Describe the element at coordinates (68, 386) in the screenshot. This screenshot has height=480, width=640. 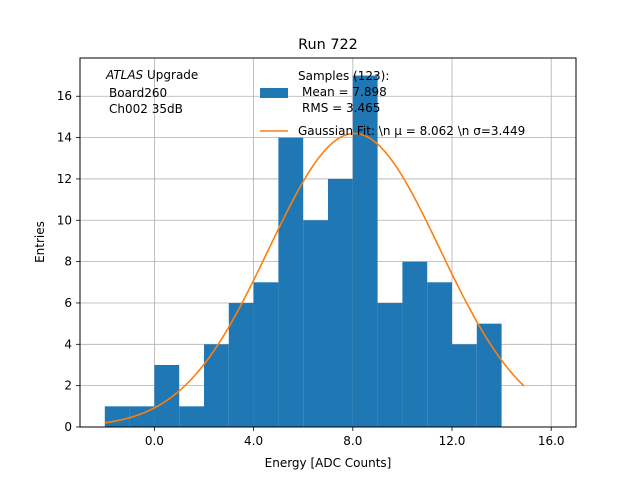
I see `y-tick-label: 2` at that location.